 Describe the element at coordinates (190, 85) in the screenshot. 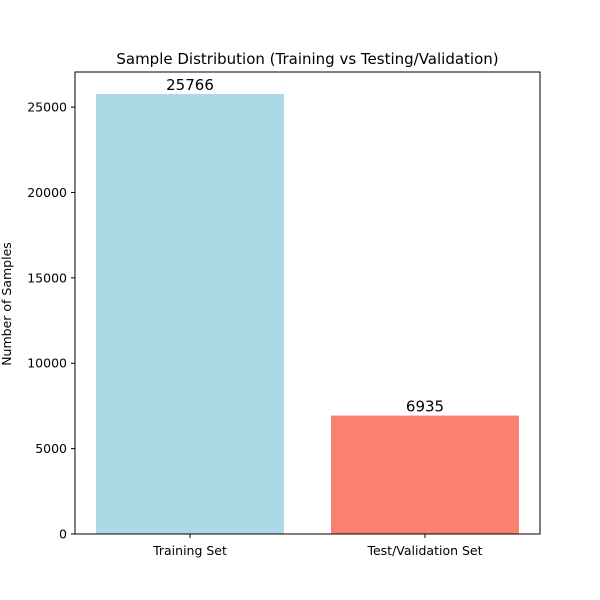

I see `data-label-0: 25766` at that location.